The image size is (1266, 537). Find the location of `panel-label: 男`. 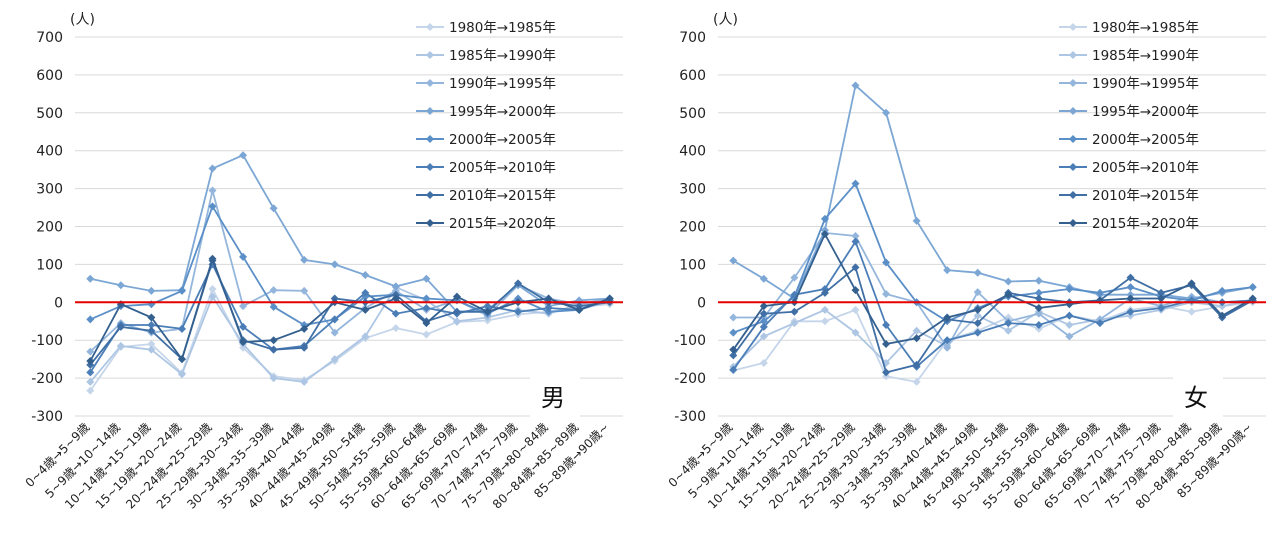

panel-label: 男 is located at coordinates (553, 398).